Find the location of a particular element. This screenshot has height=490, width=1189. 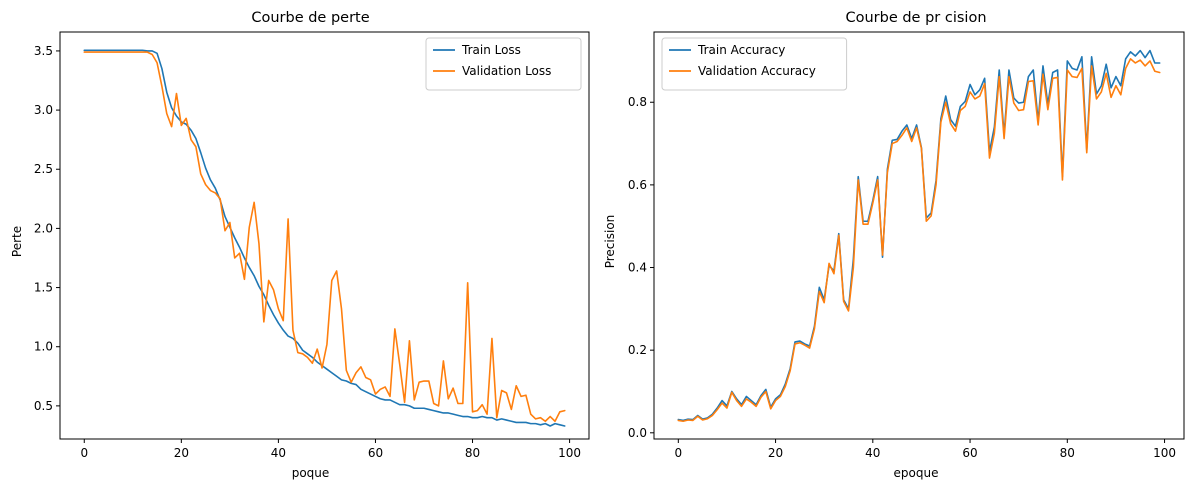

loss-chart-ytick-label: 3.5 is located at coordinates (43, 51).